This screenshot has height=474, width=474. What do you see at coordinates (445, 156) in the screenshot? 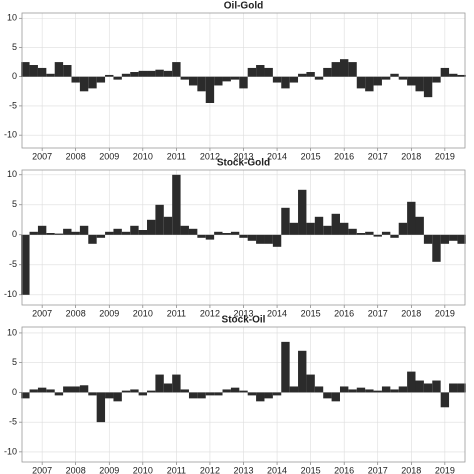
I see `x-tick-label: 2019` at bounding box center [445, 156].